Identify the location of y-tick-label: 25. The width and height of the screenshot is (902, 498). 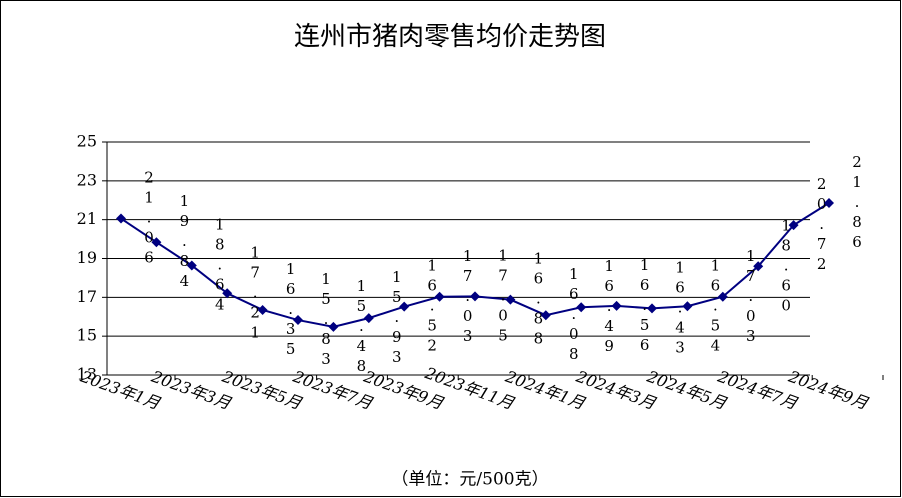
(87, 141).